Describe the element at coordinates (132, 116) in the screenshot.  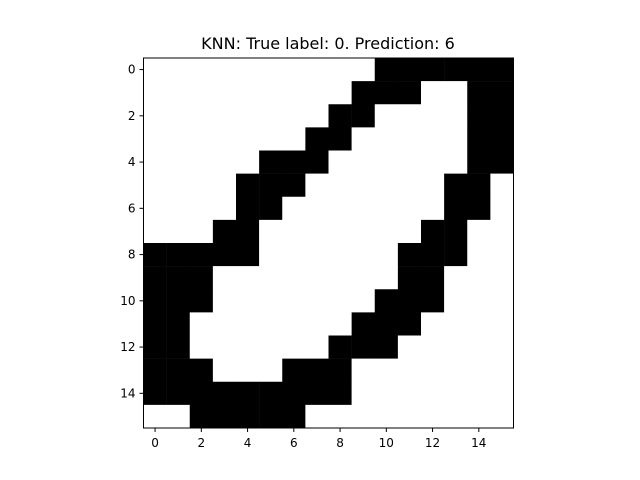
I see `y-tick-label: 2` at that location.